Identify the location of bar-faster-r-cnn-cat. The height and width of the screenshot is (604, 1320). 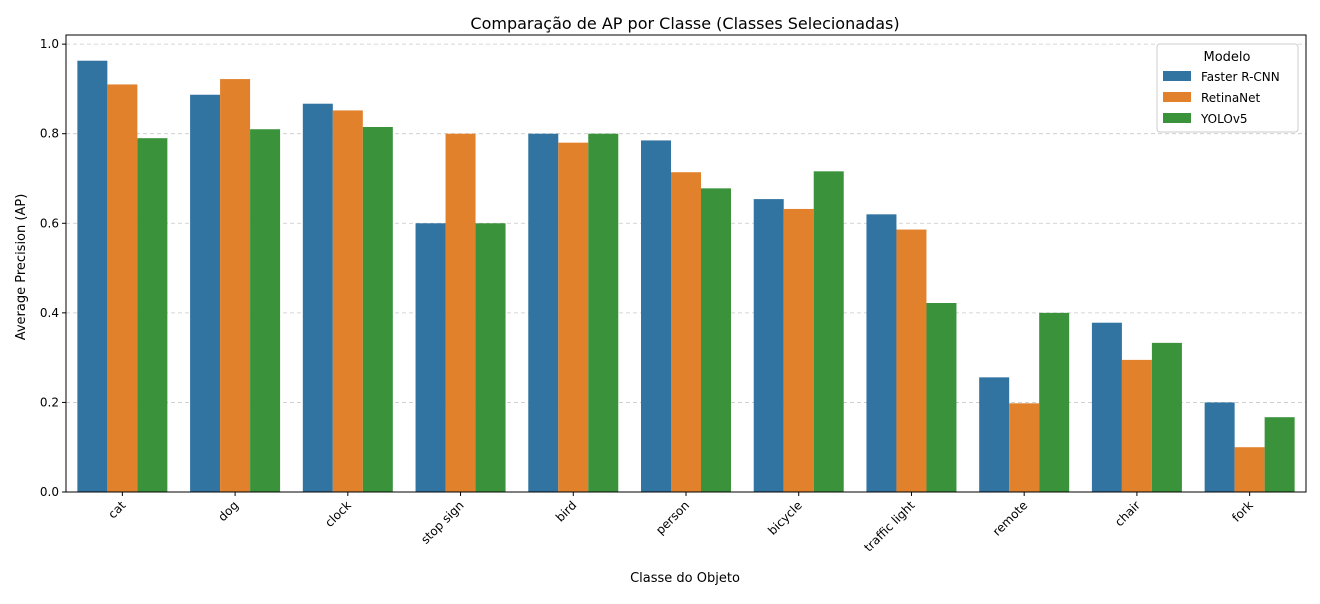
(92, 276).